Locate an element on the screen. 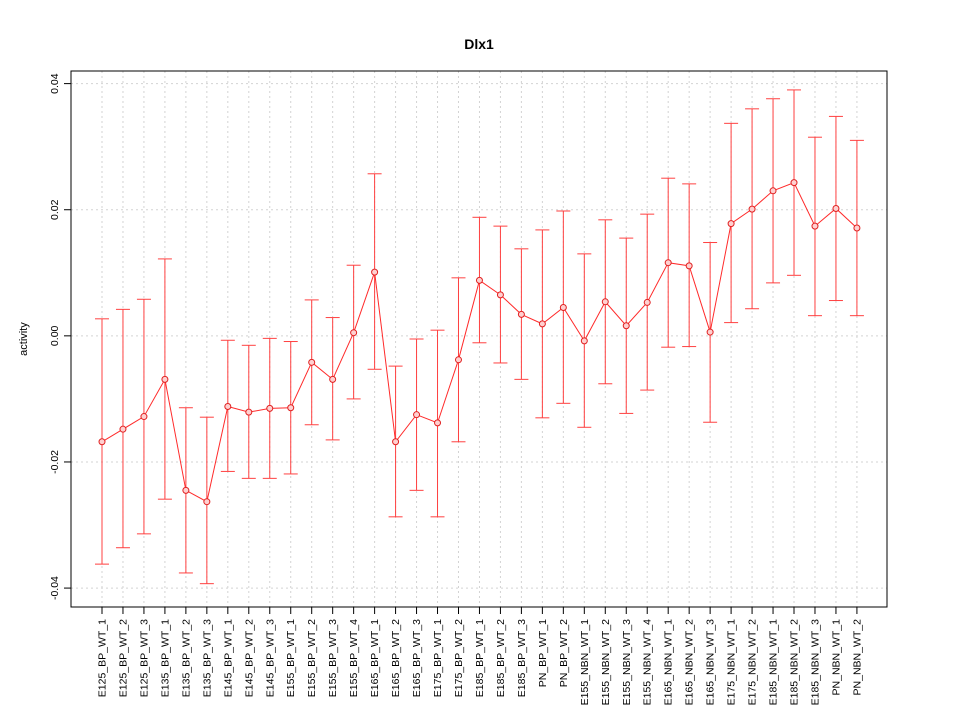  x-tick-label: E185_NBN_WT_3 is located at coordinates (815, 662).